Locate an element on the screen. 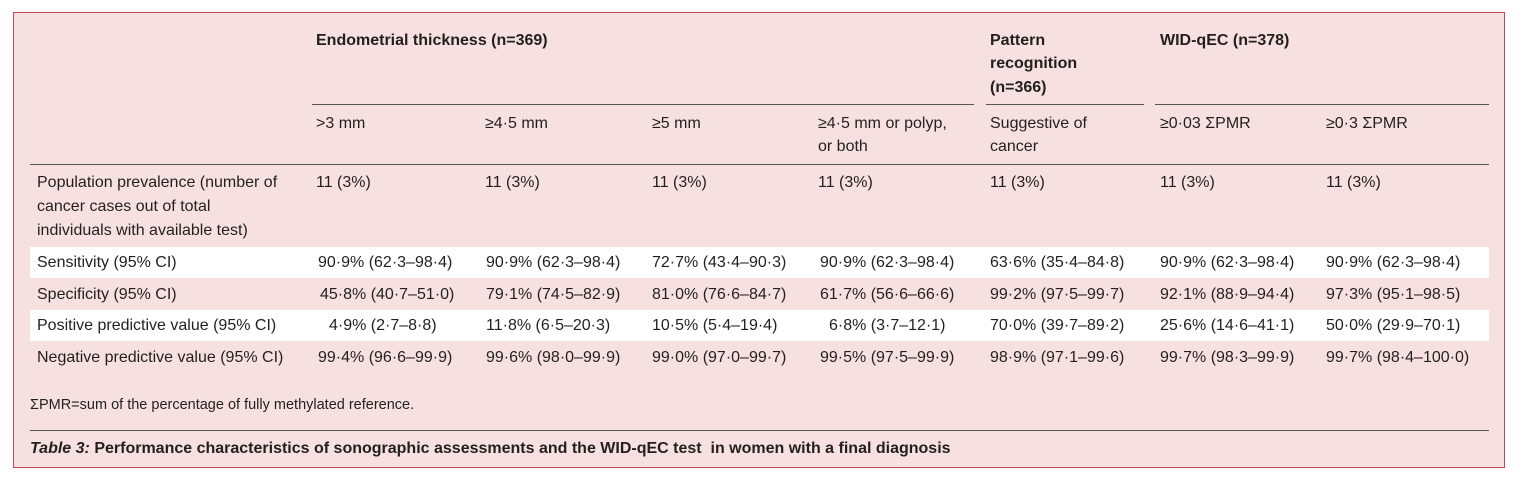  table-cell: 99·7% (98·4–100·0) is located at coordinates (1398, 357).